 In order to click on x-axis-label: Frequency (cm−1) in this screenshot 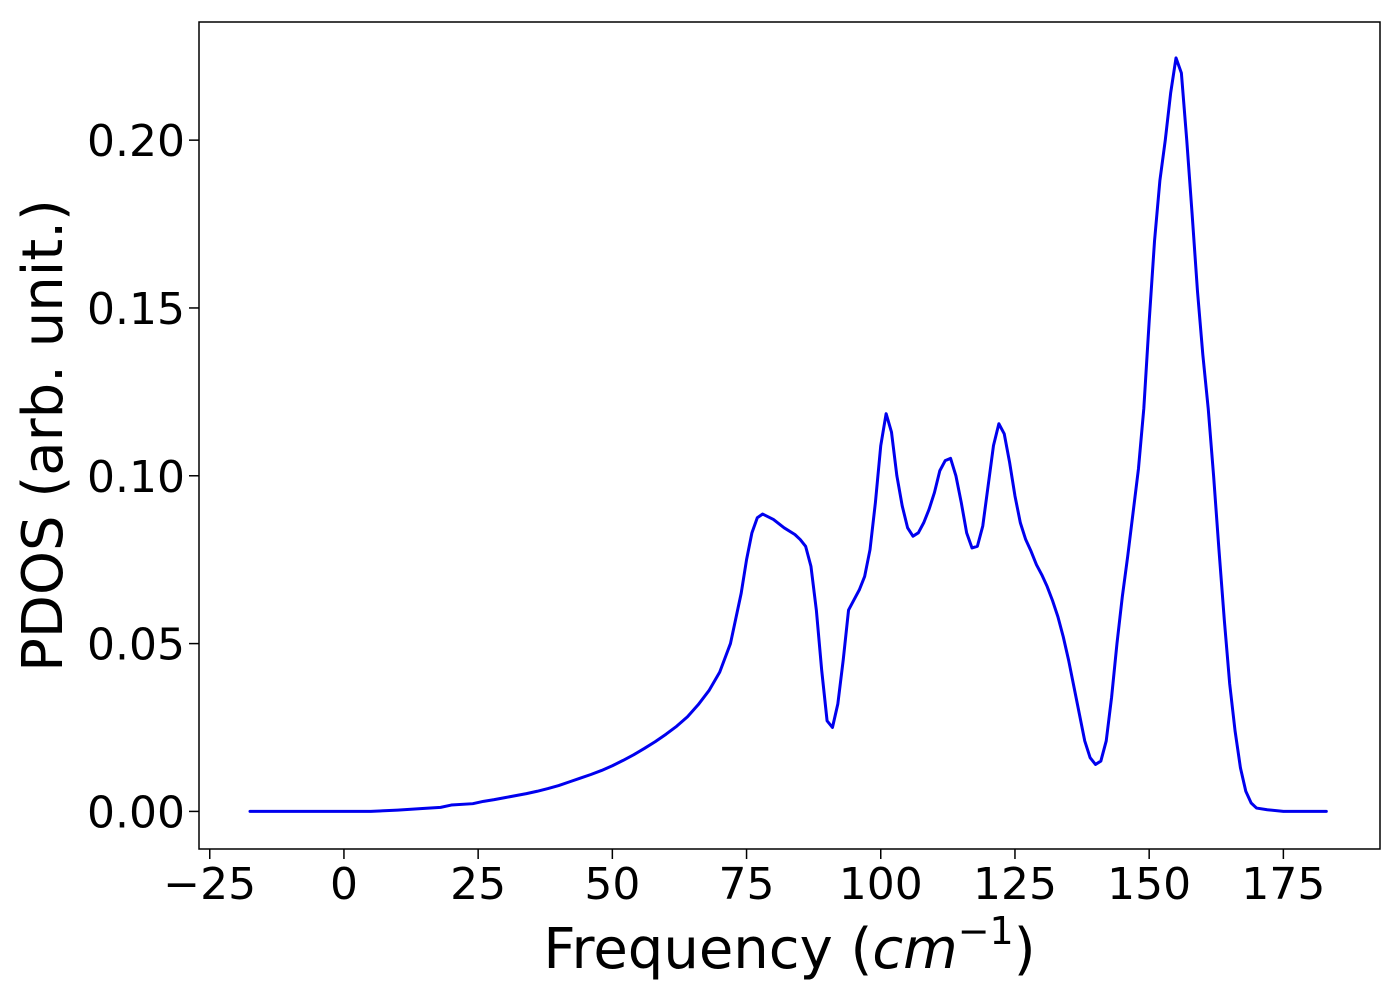, I will do `click(789, 945)`.